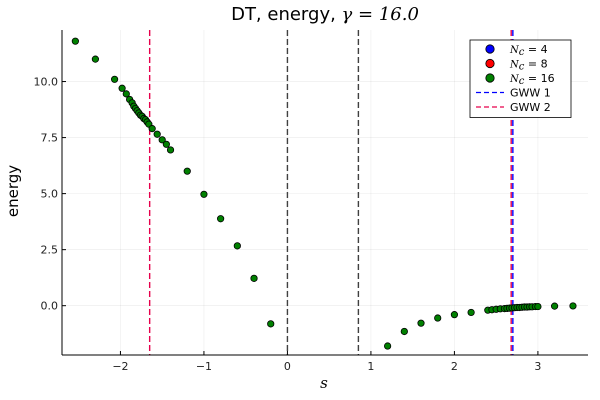 This screenshot has width=600, height=400. I want to click on y-tick-label: 7.5, so click(50, 138).